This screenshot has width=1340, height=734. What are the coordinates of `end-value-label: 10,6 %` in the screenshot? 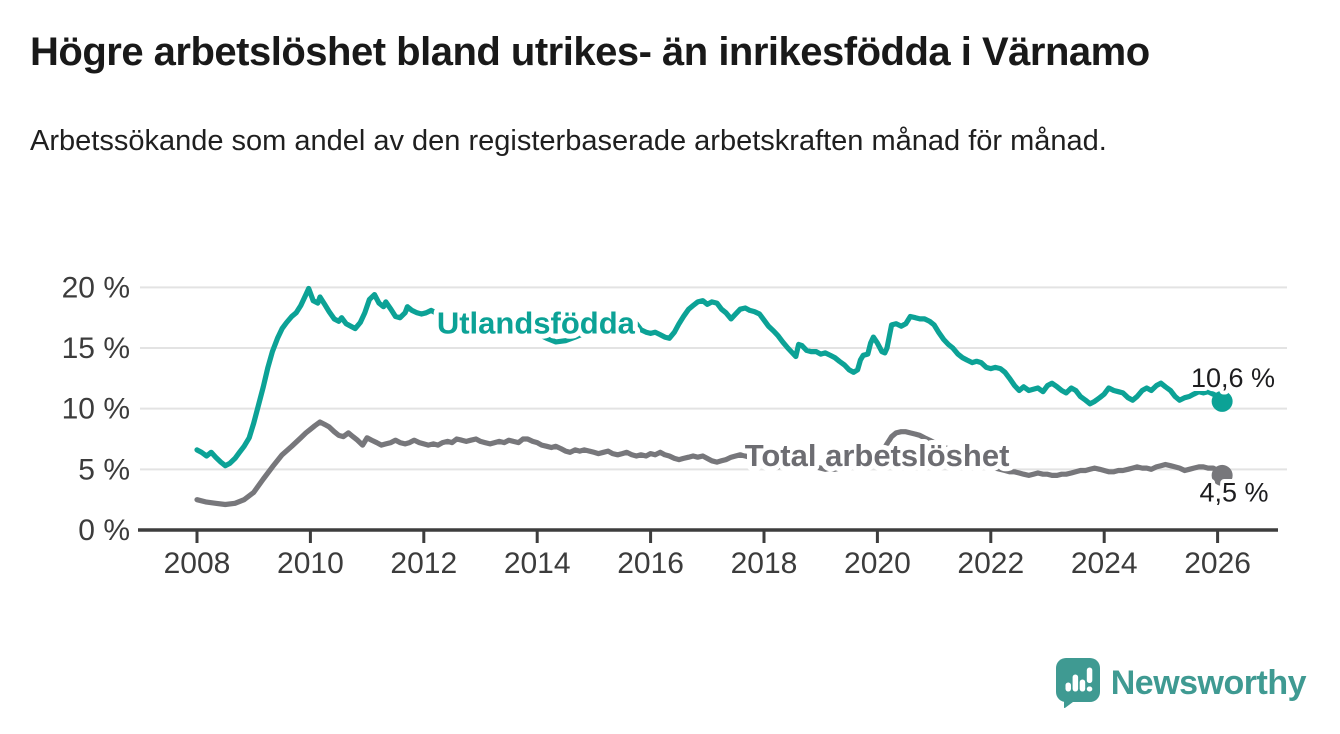 It's located at (1233, 378).